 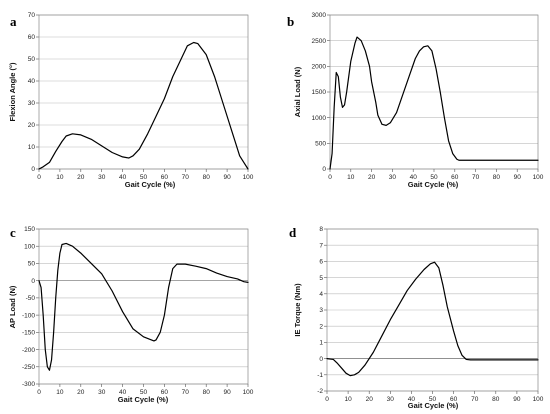 I want to click on panel-b-ytick-label: 500, so click(x=320, y=144).